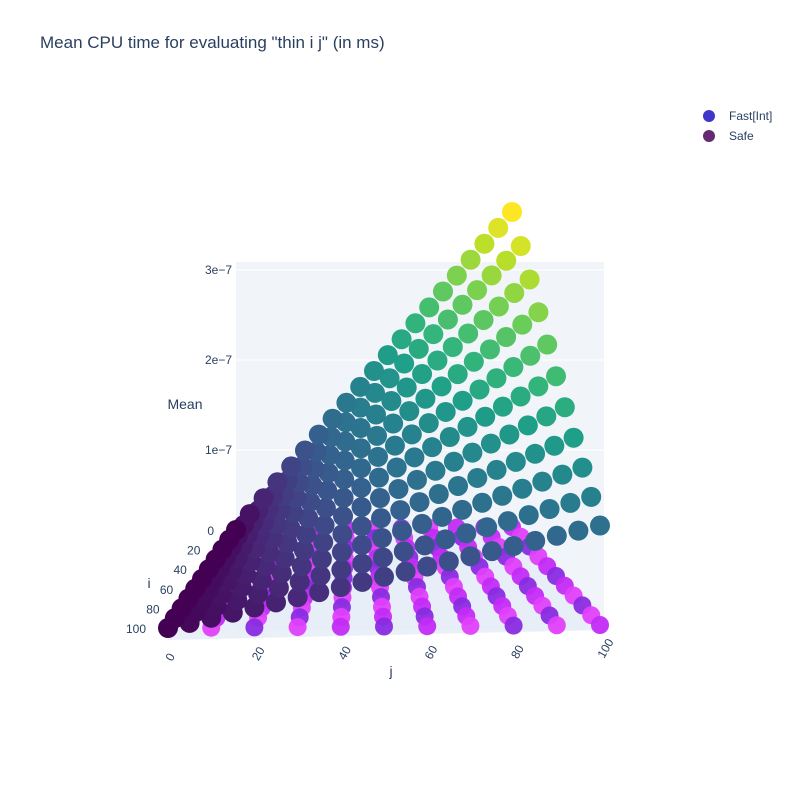 The height and width of the screenshot is (800, 800). I want to click on legend-label-safe: Safe, so click(741, 136).